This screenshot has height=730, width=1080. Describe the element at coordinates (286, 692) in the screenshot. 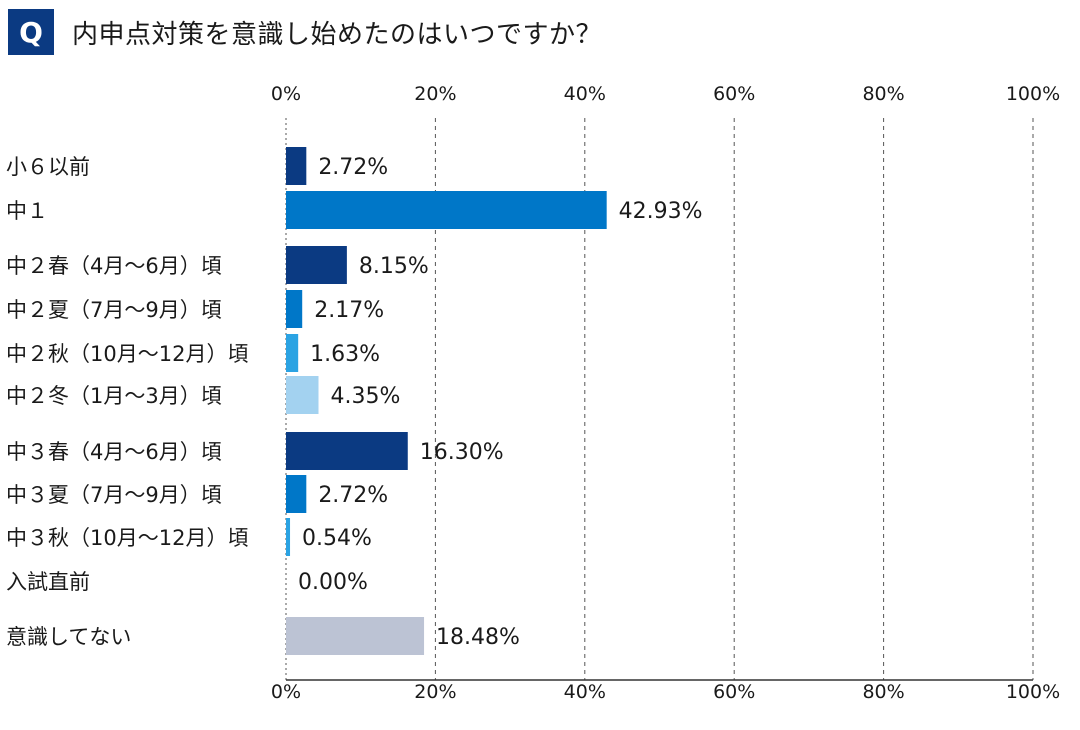

I see `tick-label-bottom: 0%` at that location.